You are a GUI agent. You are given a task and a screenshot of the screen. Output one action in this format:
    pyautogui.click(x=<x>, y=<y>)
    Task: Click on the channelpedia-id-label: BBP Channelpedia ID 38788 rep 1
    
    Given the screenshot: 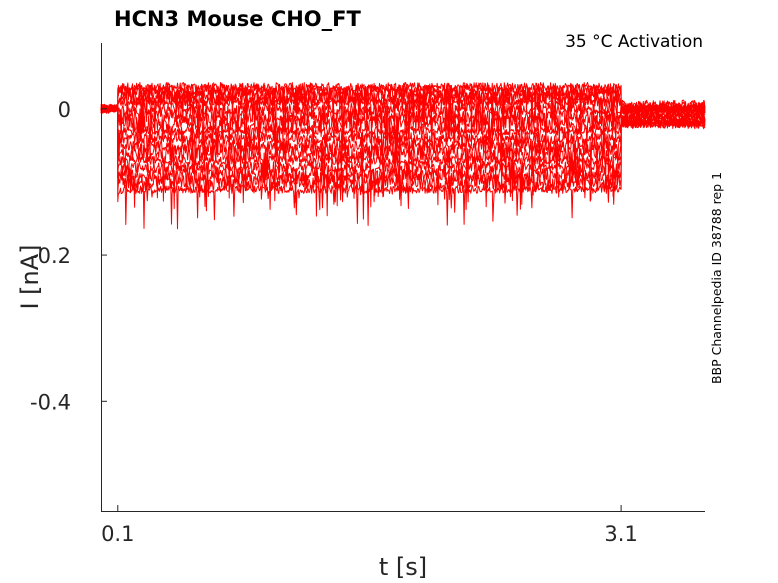 What is the action you would take?
    pyautogui.click(x=716, y=278)
    